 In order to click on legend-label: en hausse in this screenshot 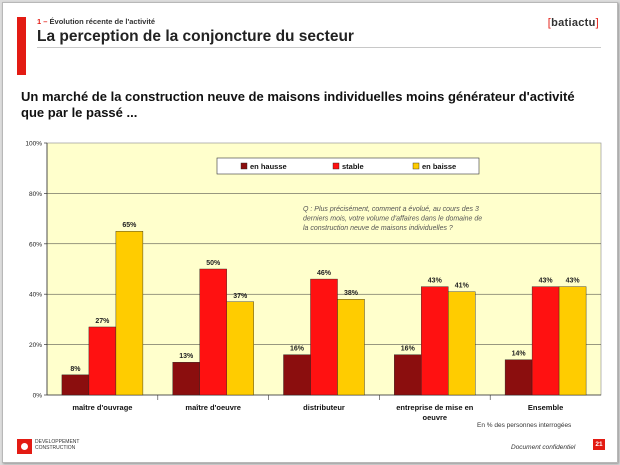, I will do `click(268, 166)`.